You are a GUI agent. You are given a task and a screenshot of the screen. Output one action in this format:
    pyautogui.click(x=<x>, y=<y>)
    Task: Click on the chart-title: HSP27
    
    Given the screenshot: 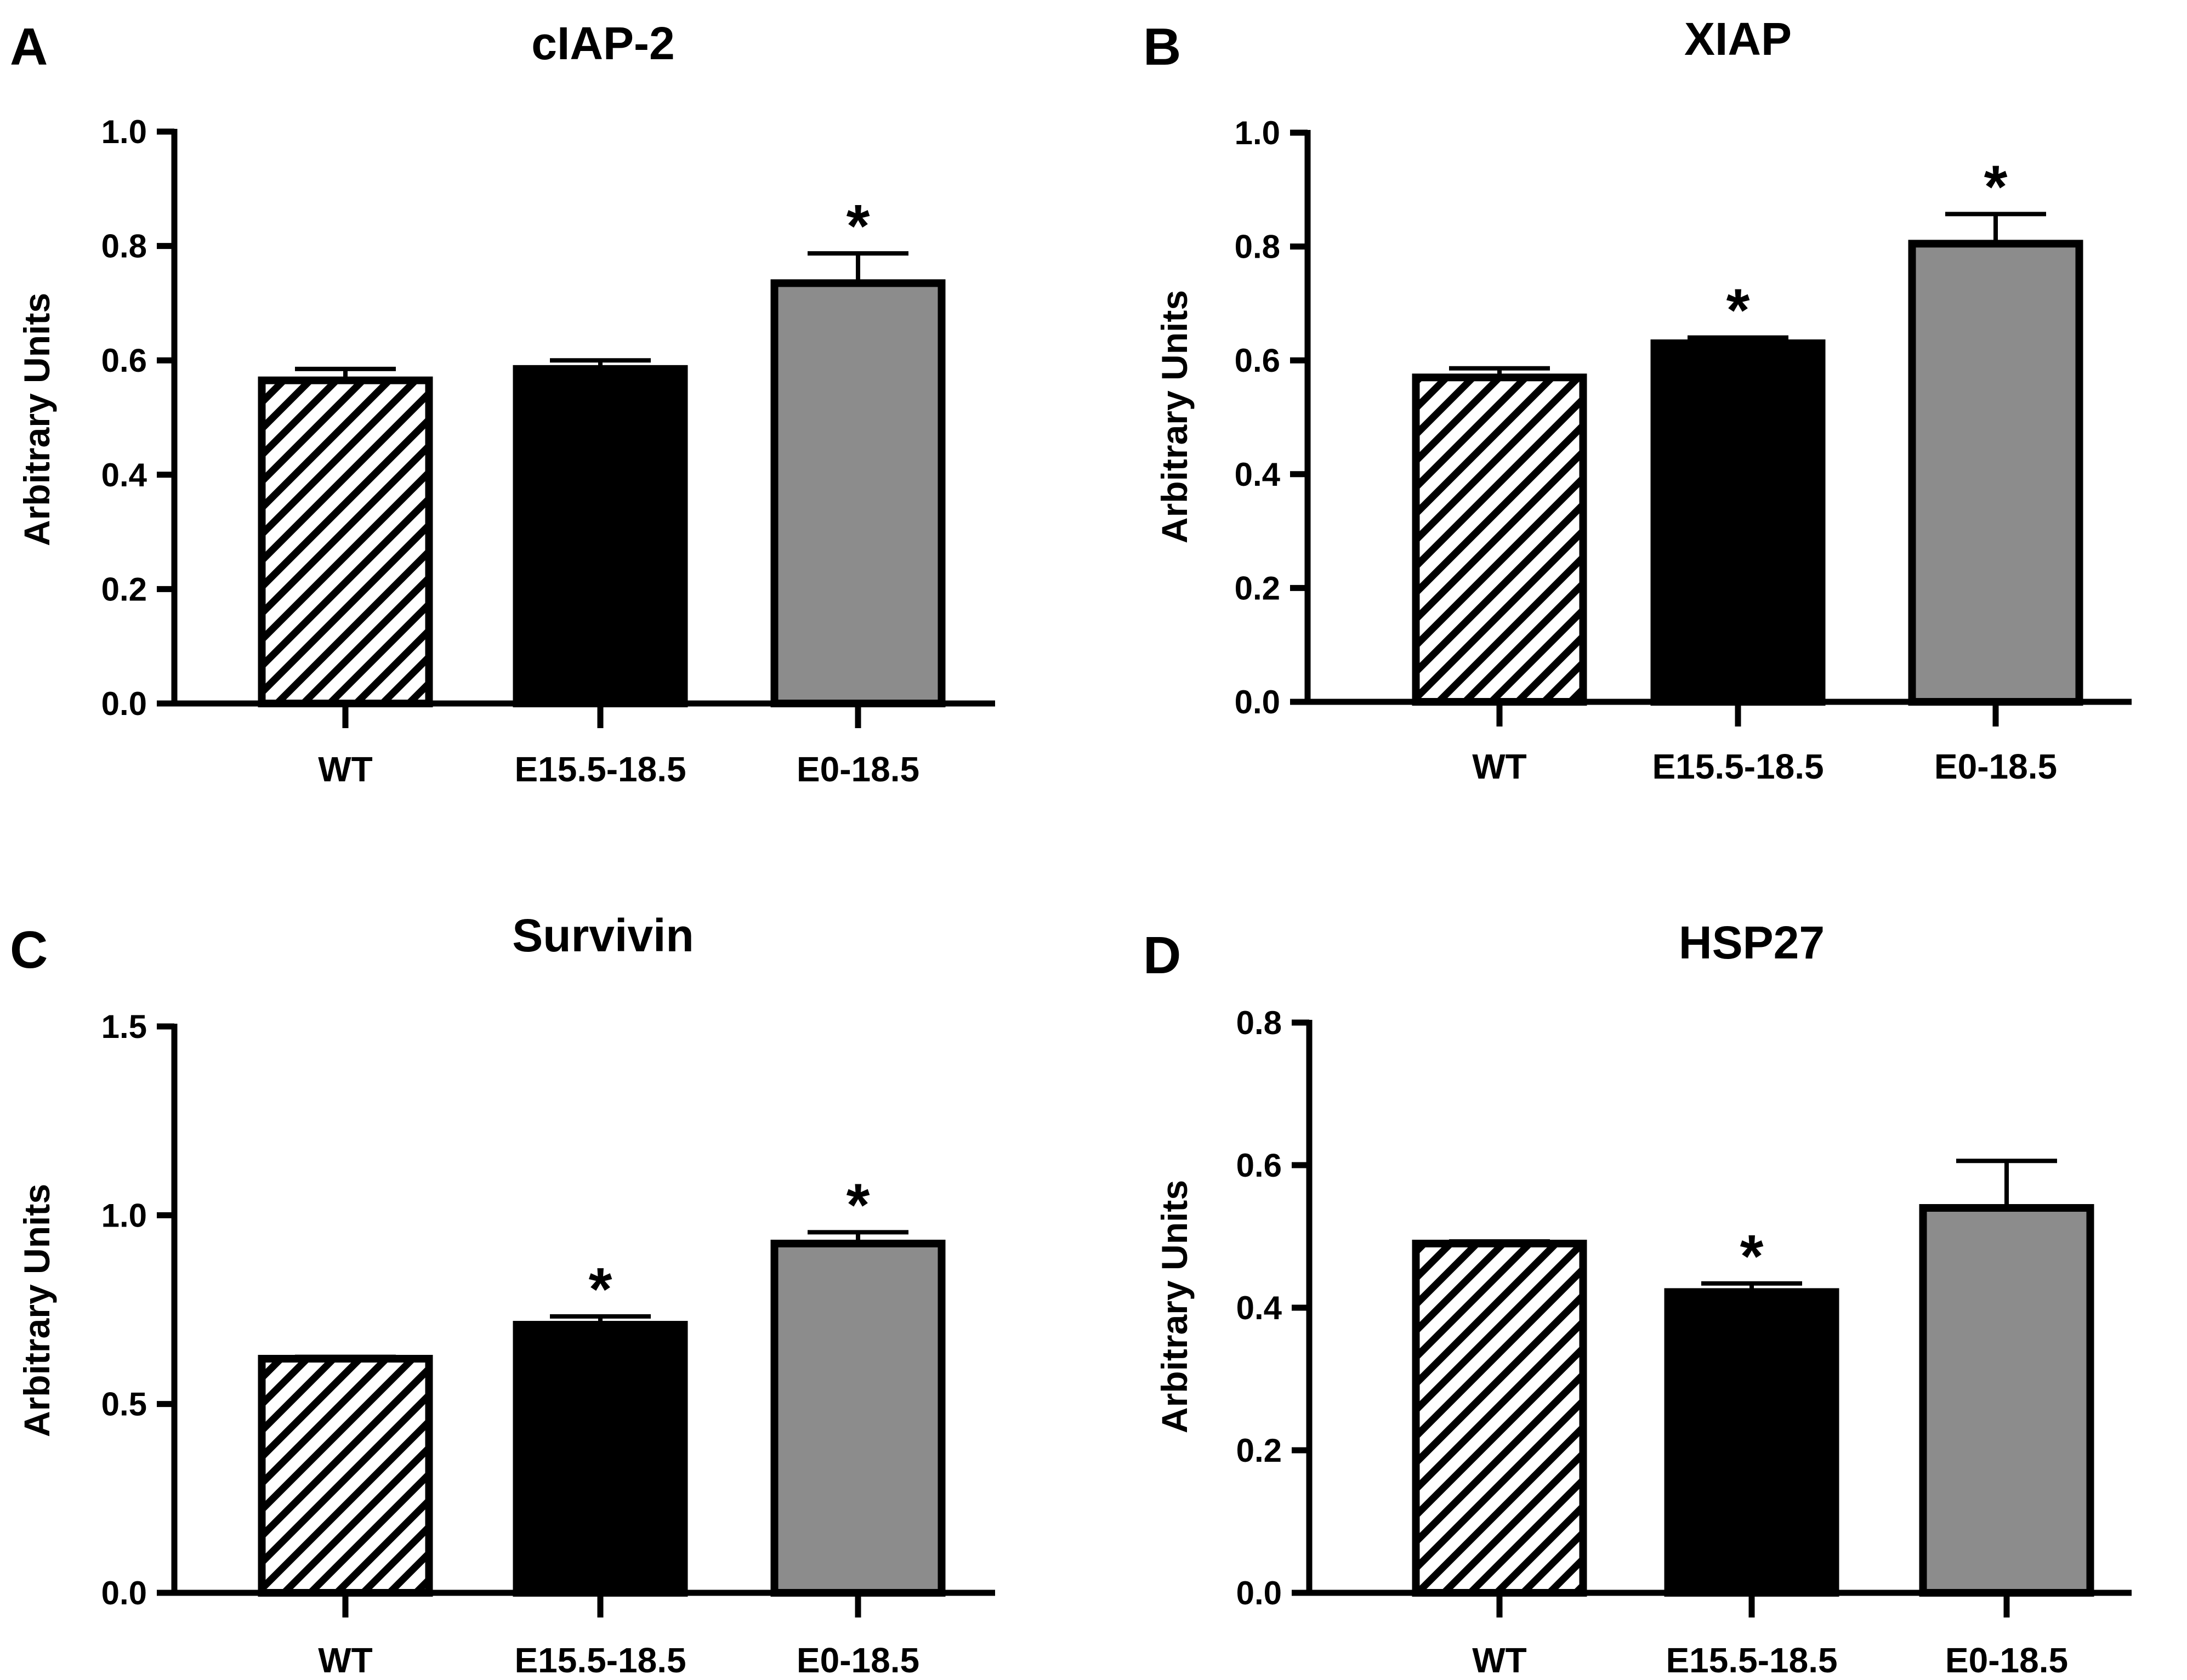 What is the action you would take?
    pyautogui.click(x=1752, y=942)
    